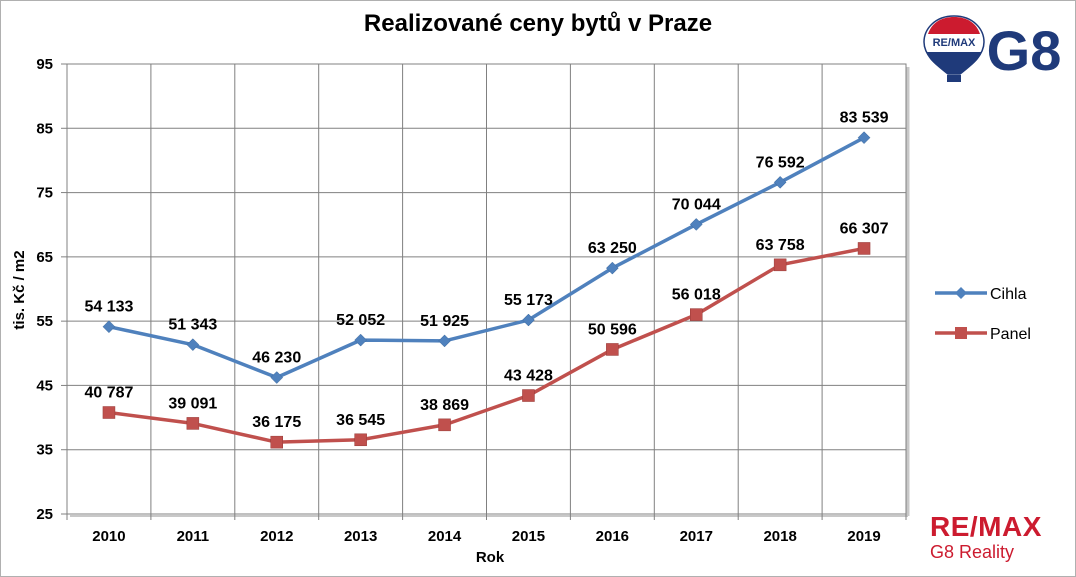 This screenshot has height=577, width=1076. What do you see at coordinates (696, 295) in the screenshot?
I see `data-label-panel: 56 018` at bounding box center [696, 295].